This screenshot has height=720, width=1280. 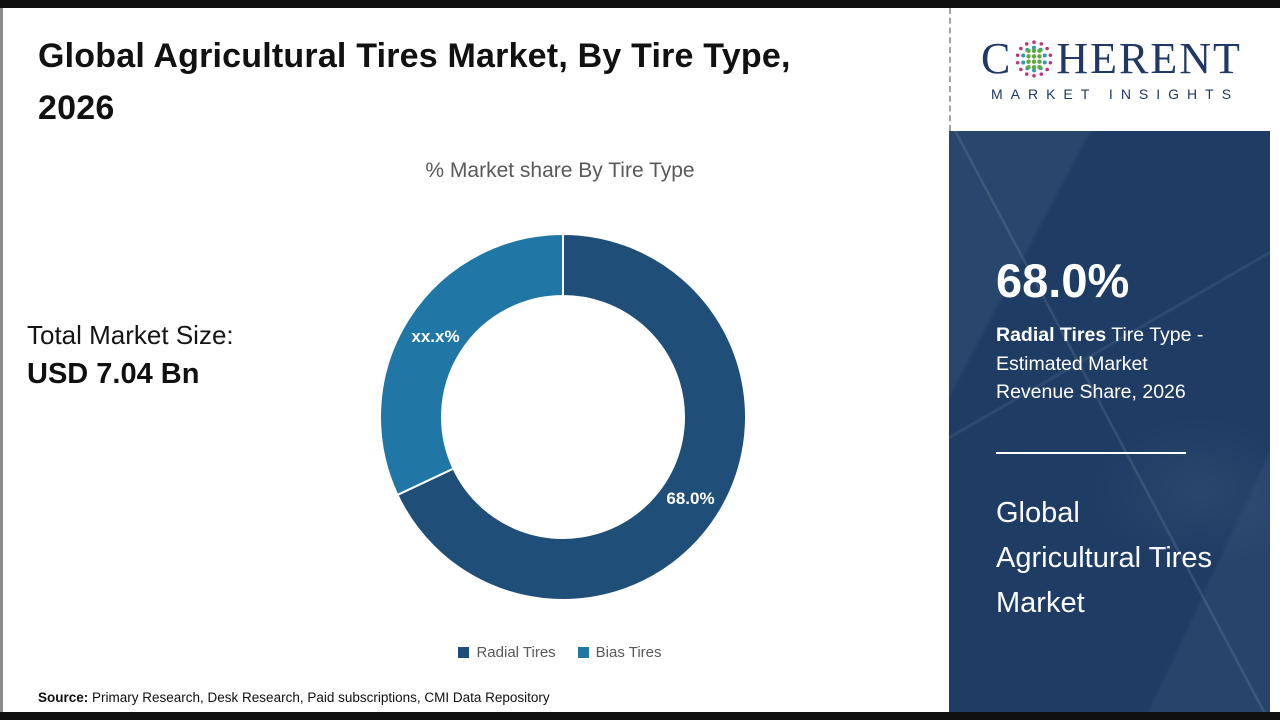 I want to click on legend-item-bias-tires: Bias Tires, so click(x=619, y=652).